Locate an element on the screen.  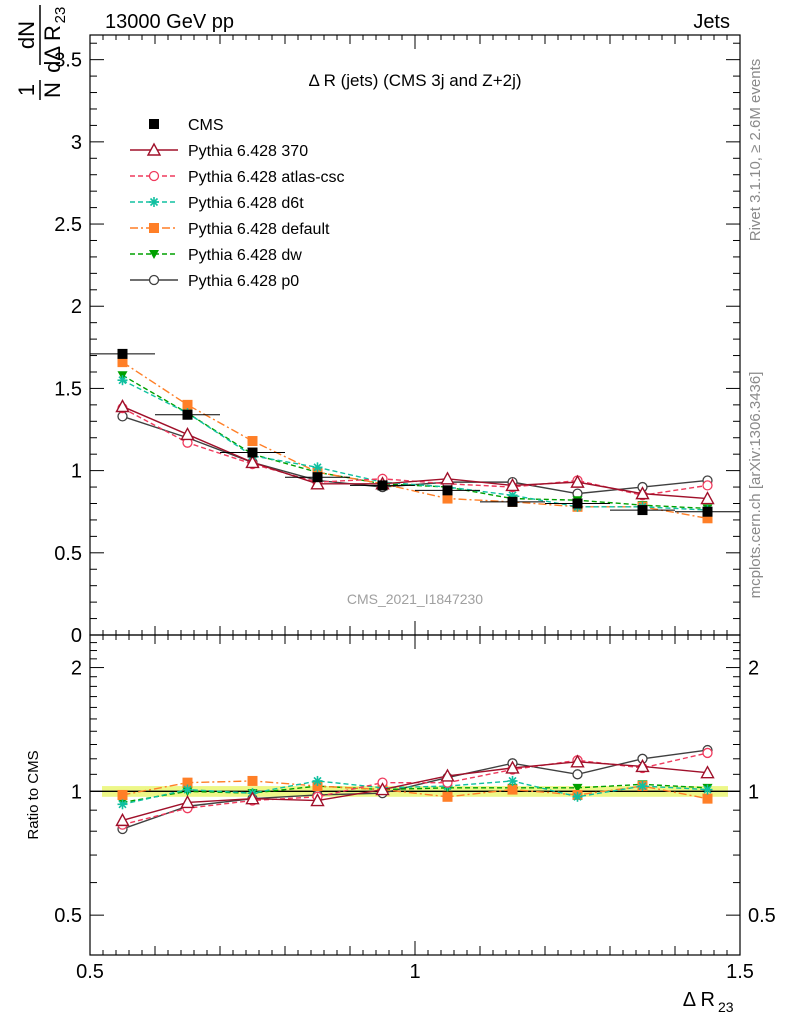
legend-label: Pythia 6.428 370 is located at coordinates (248, 151).